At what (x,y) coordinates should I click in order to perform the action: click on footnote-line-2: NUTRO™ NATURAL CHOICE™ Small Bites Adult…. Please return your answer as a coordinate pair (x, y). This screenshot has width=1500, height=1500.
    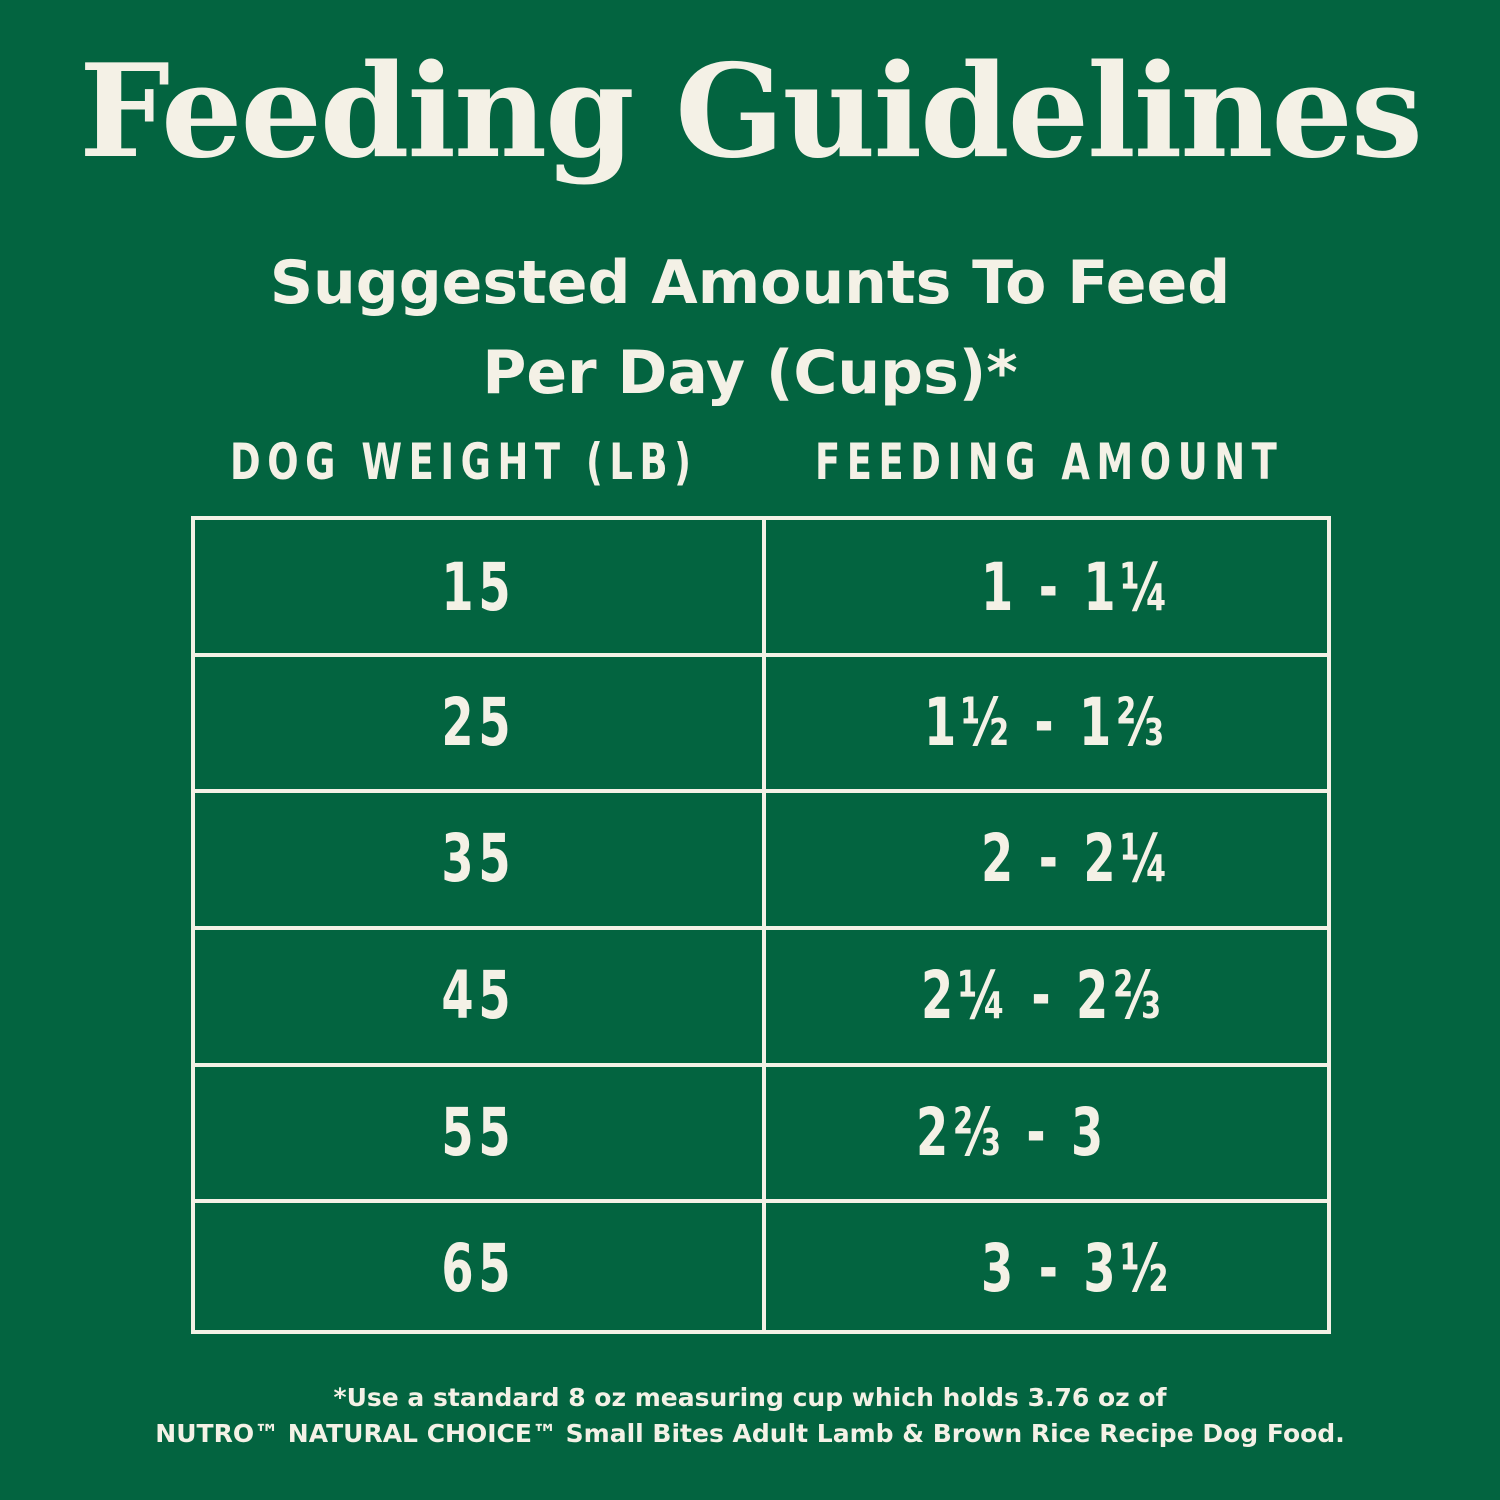
    Looking at the image, I should click on (750, 1433).